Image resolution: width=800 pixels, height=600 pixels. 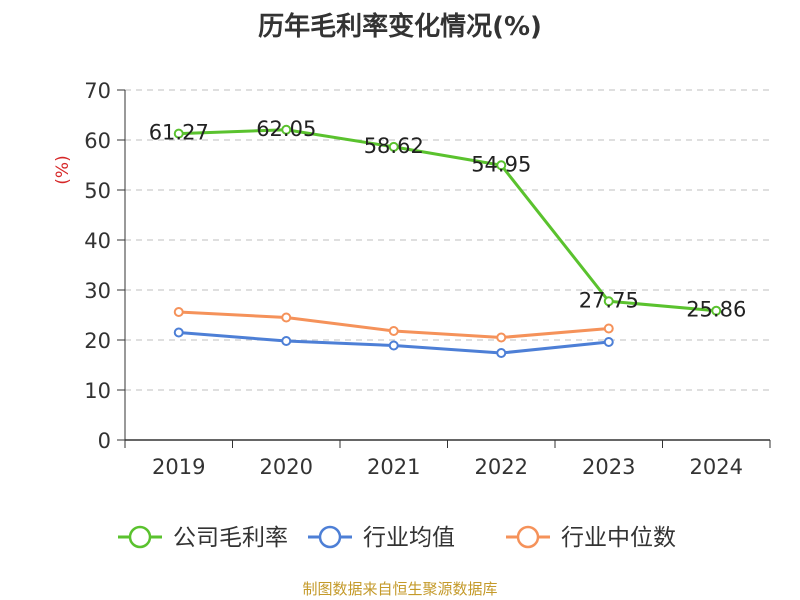 I want to click on data-label: 61.27, so click(x=179, y=133).